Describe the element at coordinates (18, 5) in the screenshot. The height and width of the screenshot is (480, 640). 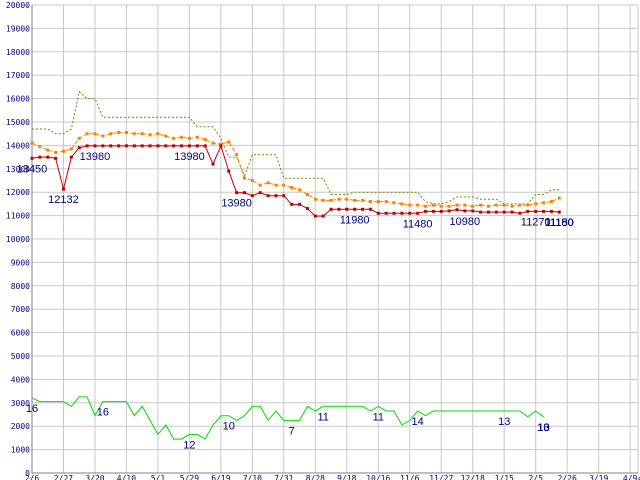
I see `y-tick-label: 20000` at that location.